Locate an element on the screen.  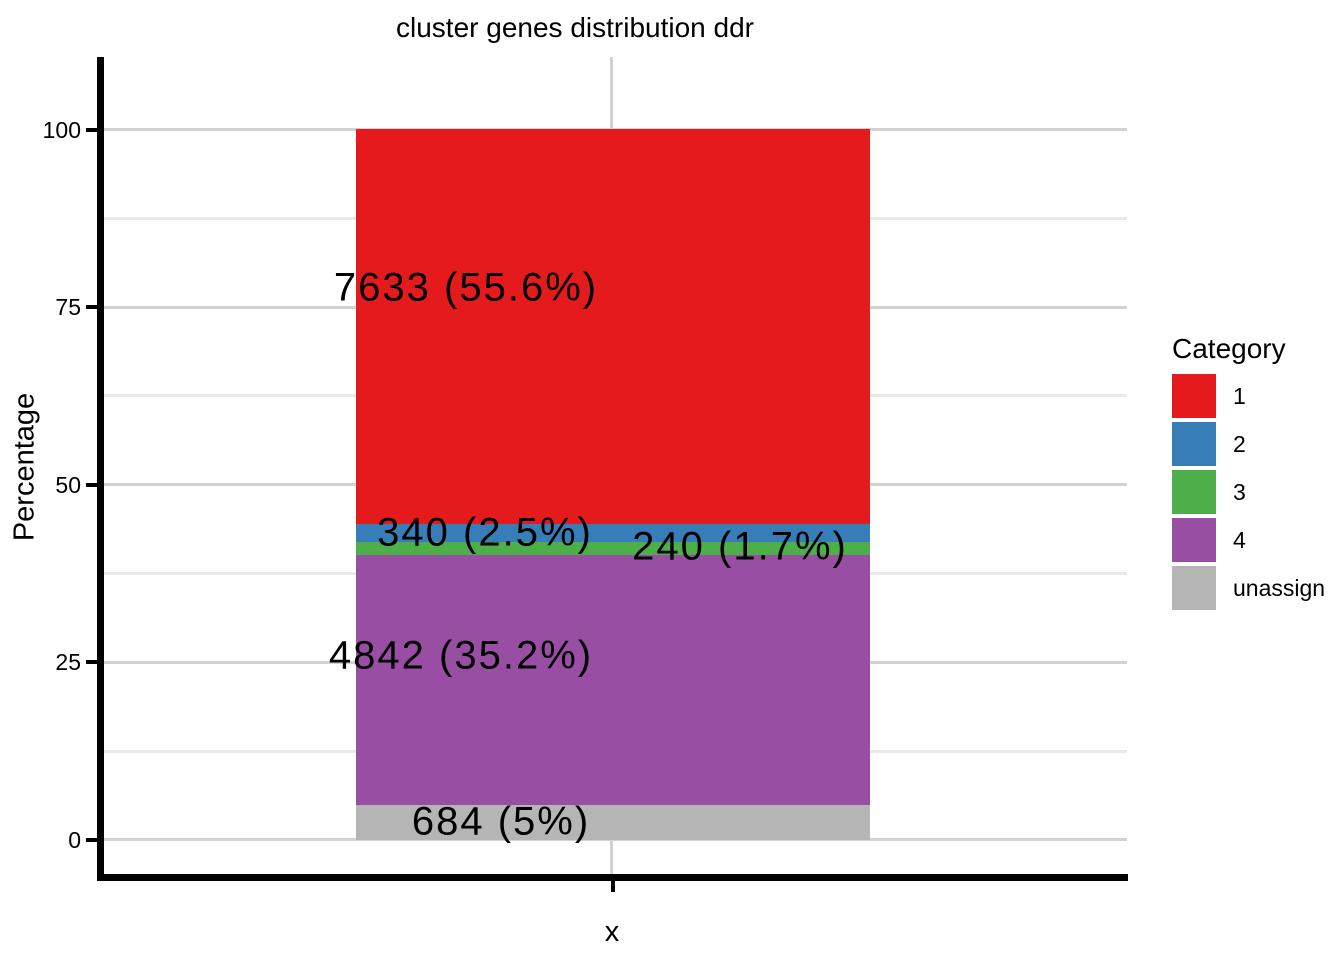
y-tick-label-0: 0 is located at coordinates (74, 840).